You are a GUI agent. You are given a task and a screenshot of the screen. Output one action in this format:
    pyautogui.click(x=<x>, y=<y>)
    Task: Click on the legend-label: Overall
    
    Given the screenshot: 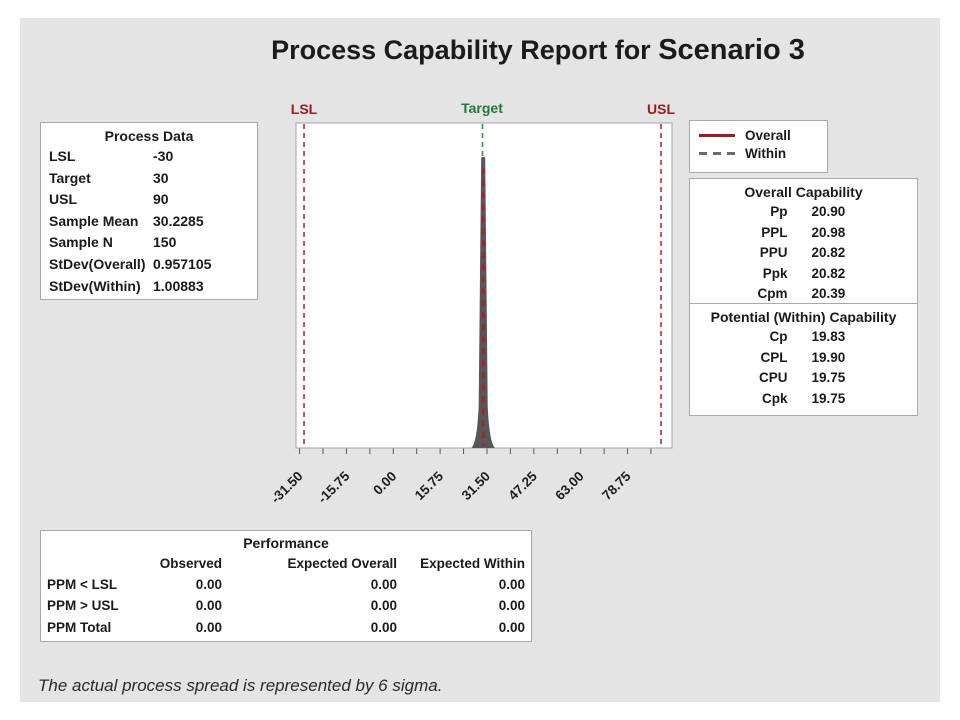 What is the action you would take?
    pyautogui.click(x=768, y=135)
    